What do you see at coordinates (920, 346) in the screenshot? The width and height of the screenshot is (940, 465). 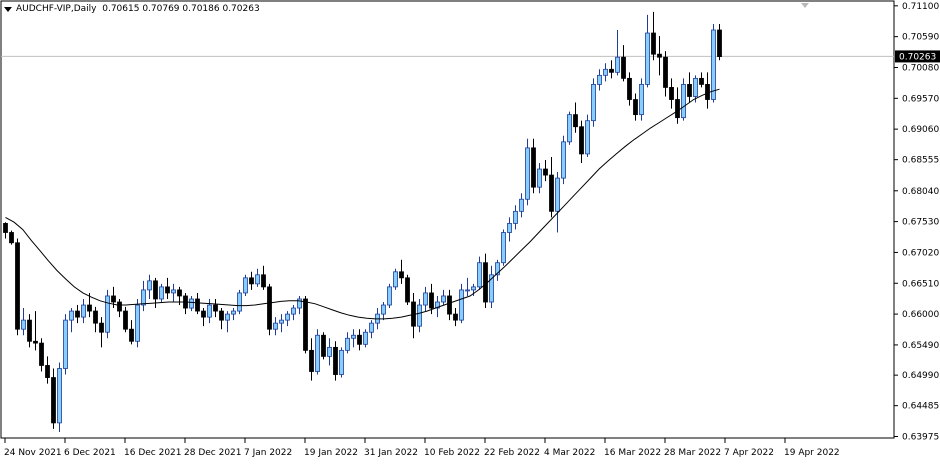 I see `y-tick-label: 0.65490` at bounding box center [920, 346].